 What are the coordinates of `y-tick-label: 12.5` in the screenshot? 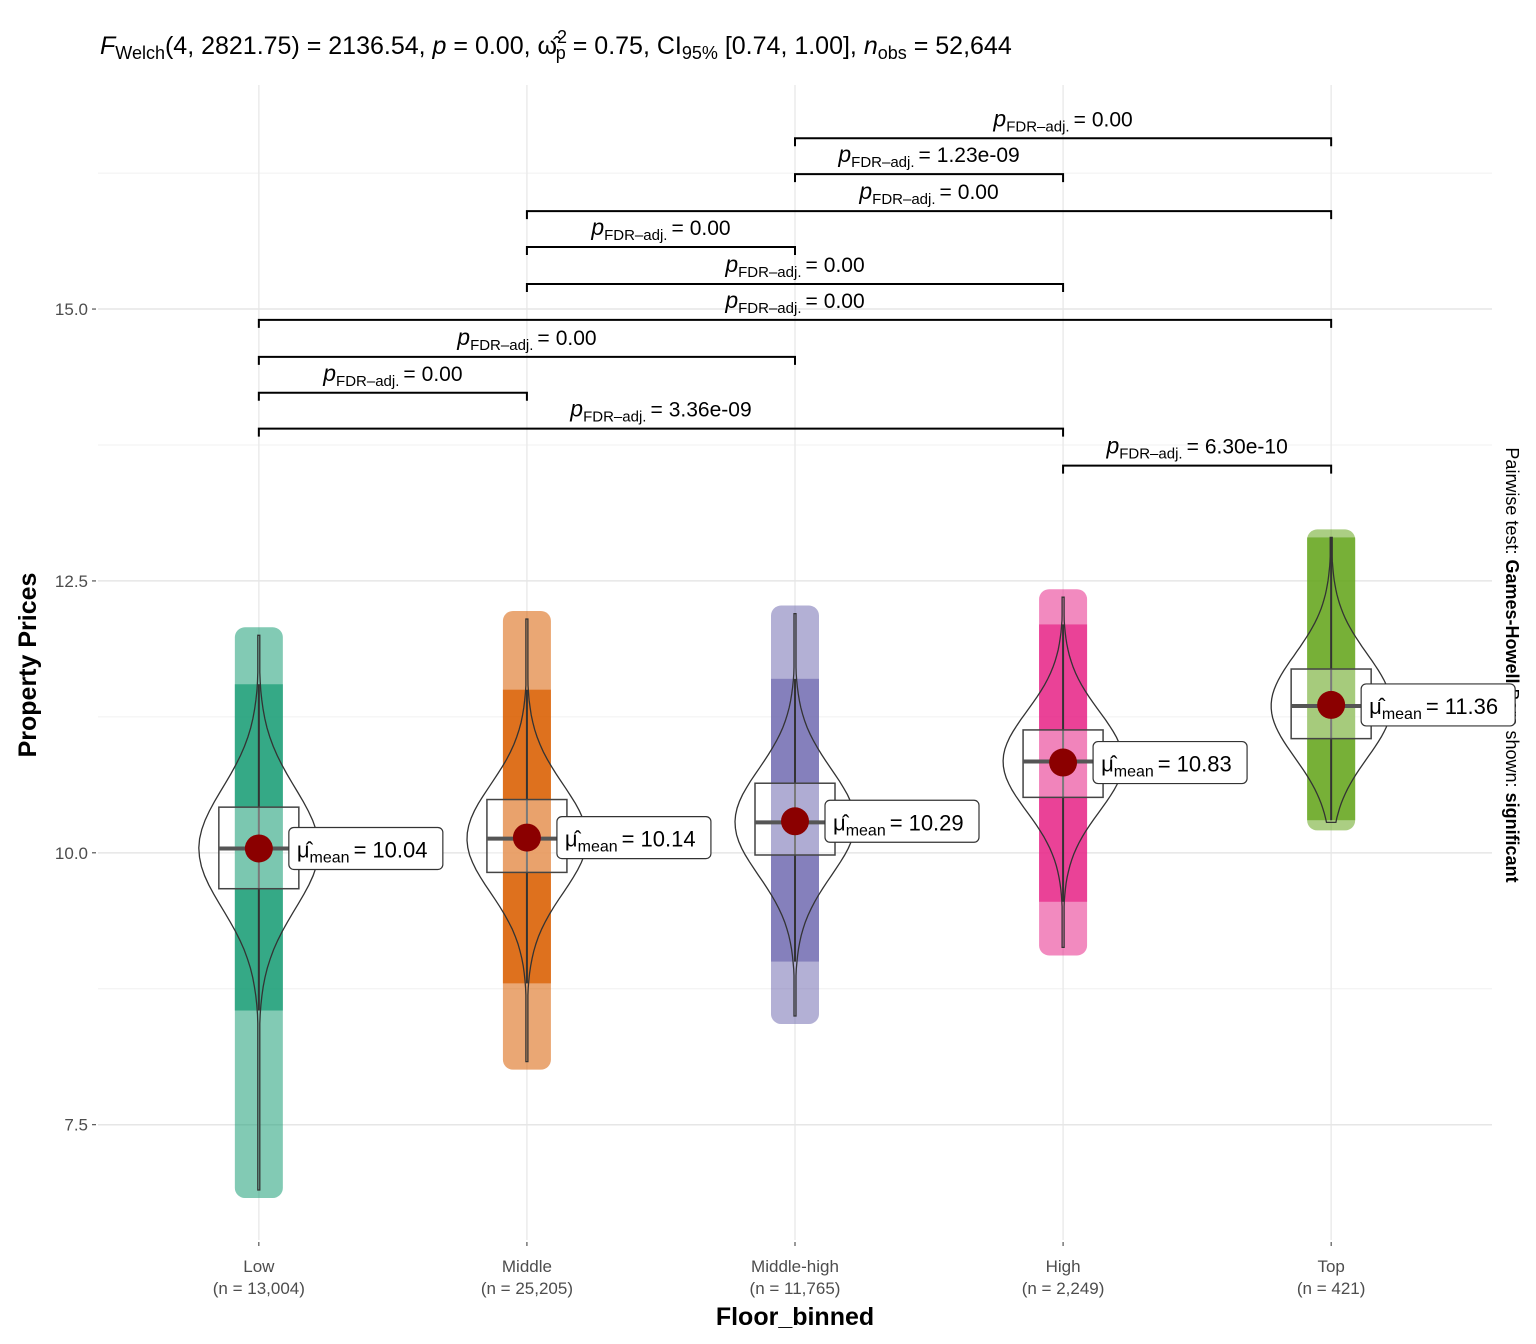 It's located at (71, 581).